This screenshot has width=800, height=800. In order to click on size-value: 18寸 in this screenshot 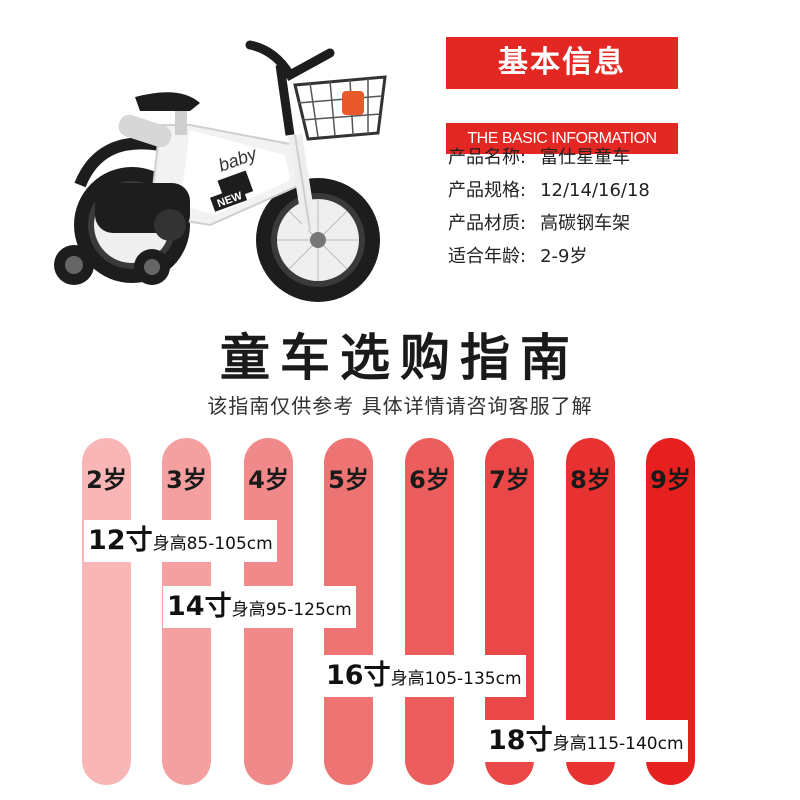, I will do `click(520, 740)`.